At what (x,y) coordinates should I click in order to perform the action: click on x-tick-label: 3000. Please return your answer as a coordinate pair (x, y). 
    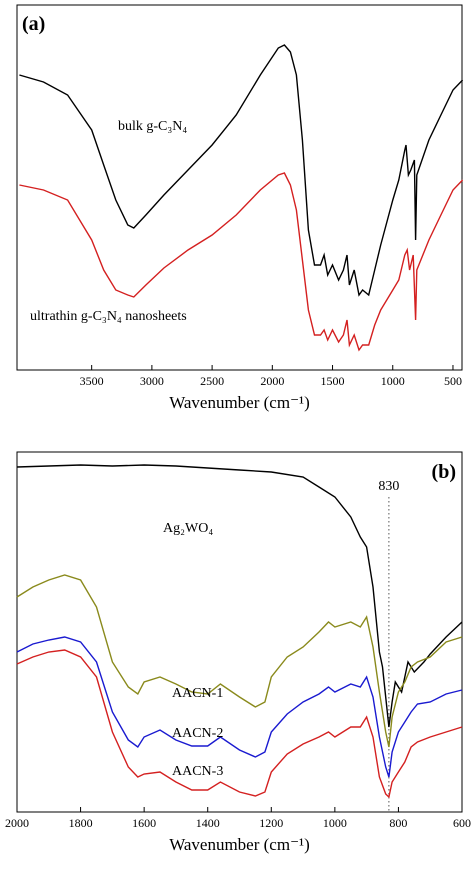
    Looking at the image, I should click on (152, 381).